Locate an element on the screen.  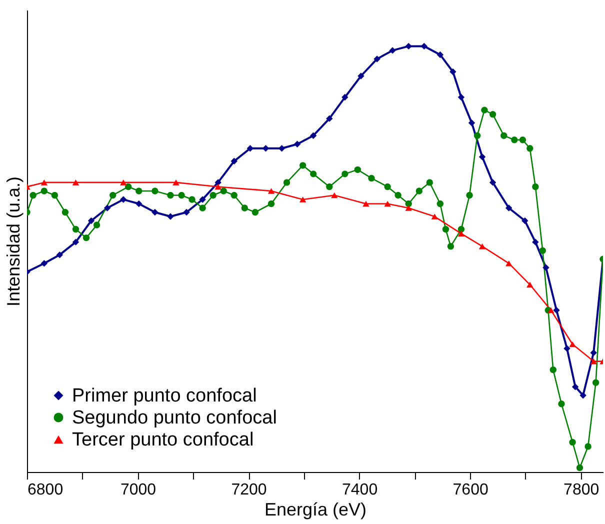
legend-label: Tercer punto confocal is located at coordinates (163, 440).